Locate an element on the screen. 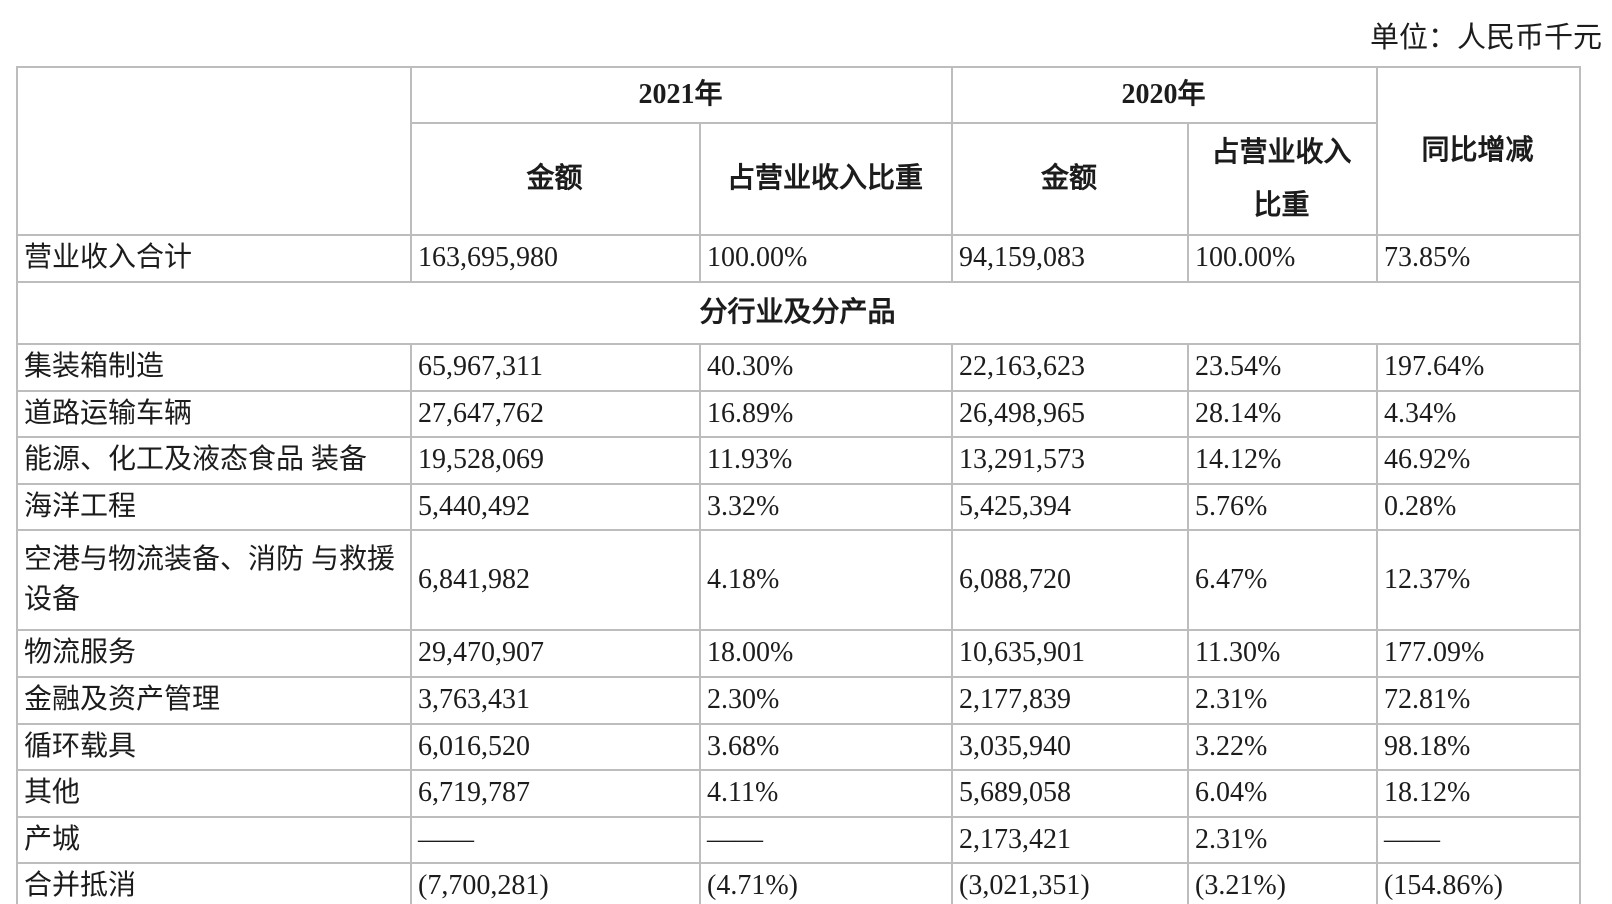  row-label: 金融及资产管理 is located at coordinates (214, 700).